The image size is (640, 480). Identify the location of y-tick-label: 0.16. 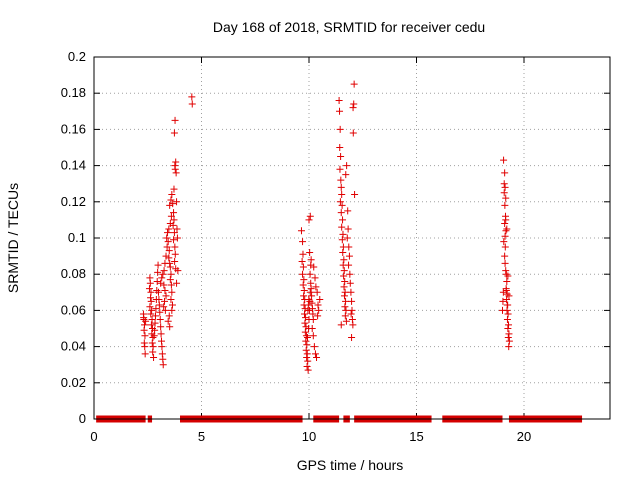
(73, 128).